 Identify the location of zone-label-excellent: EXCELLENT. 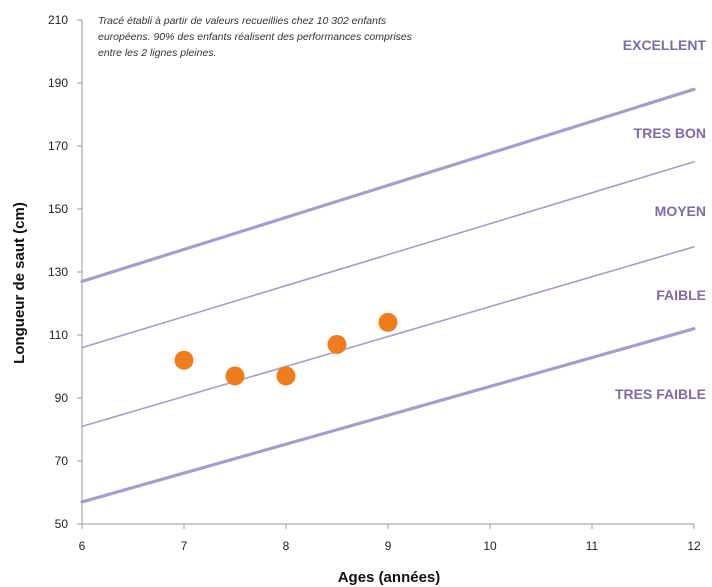
(665, 45).